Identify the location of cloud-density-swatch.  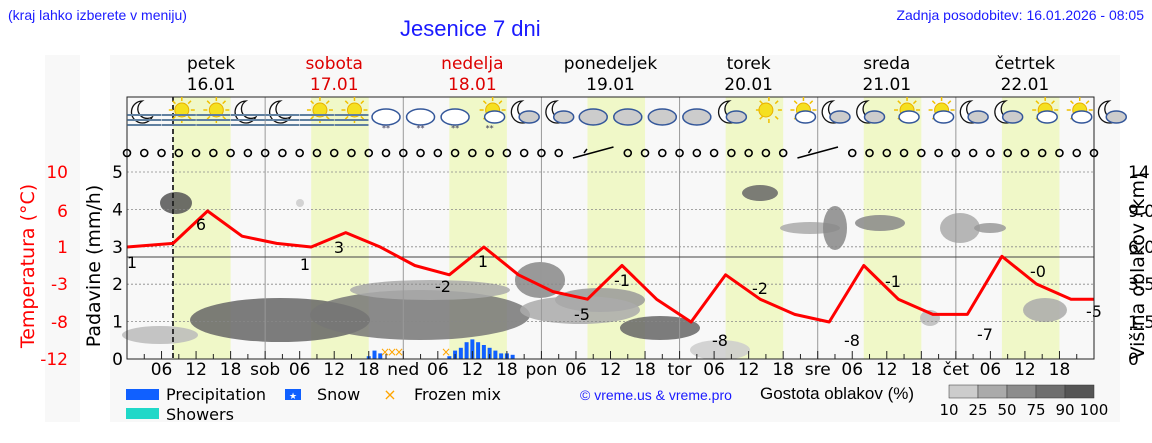
(1079, 391).